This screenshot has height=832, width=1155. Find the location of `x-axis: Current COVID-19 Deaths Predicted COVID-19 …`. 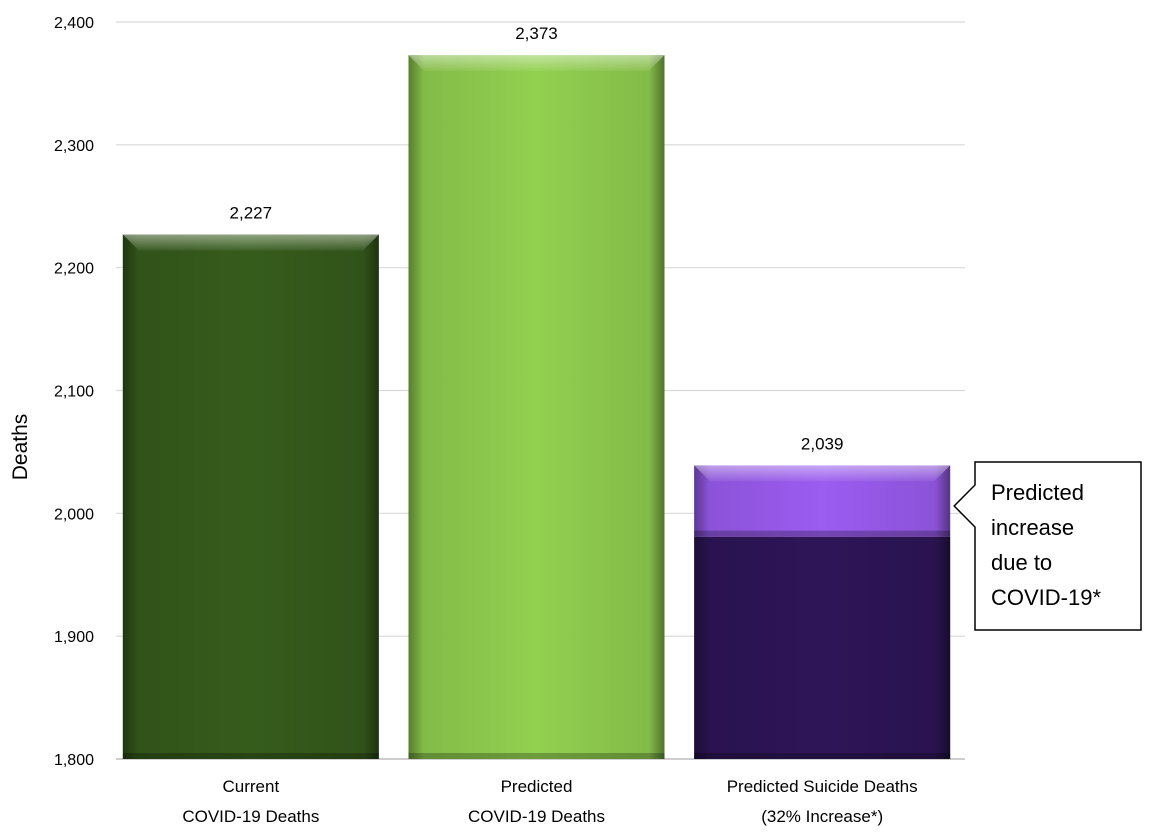

x-axis: Current COVID-19 Deaths Predicted COVID-19 … is located at coordinates (549, 801).